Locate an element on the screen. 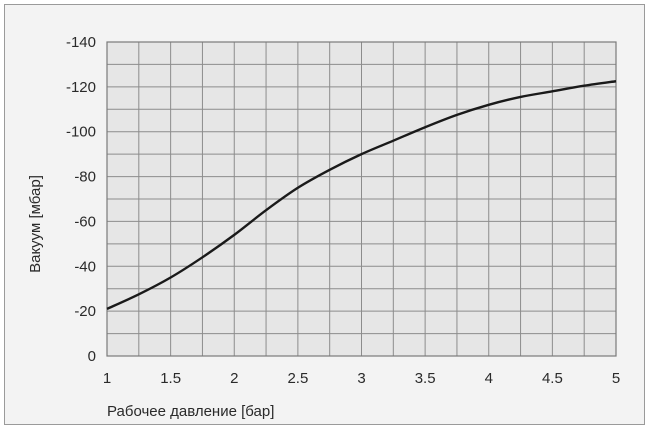 The width and height of the screenshot is (651, 431). y-tick-label: -60 is located at coordinates (85, 221).